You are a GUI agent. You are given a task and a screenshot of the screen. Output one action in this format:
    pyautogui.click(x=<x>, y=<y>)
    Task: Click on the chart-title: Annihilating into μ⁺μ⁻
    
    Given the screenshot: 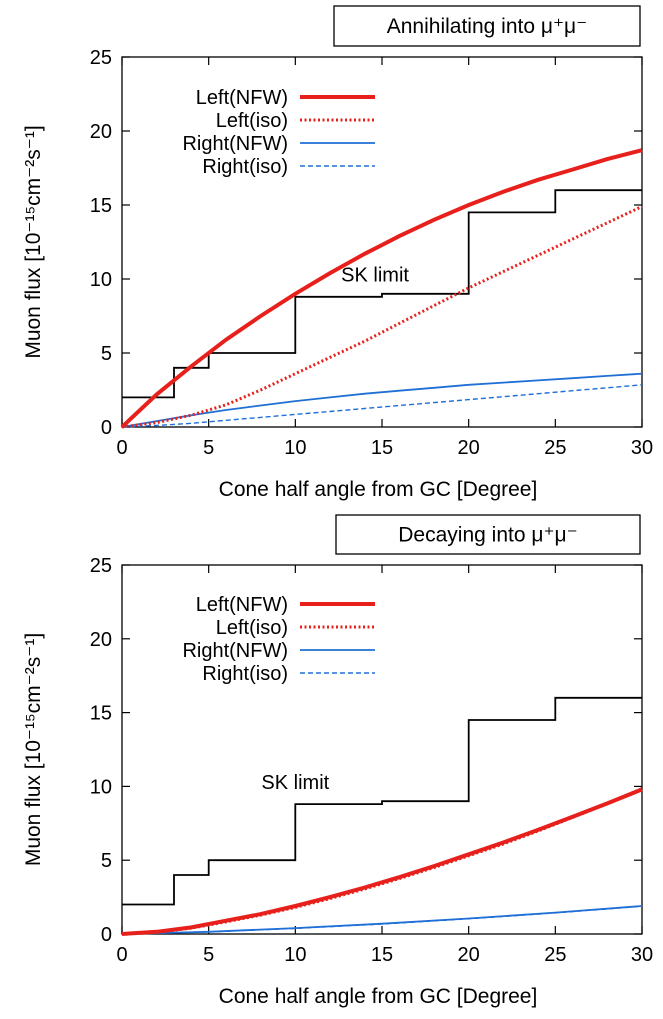 What is the action you would take?
    pyautogui.click(x=487, y=26)
    